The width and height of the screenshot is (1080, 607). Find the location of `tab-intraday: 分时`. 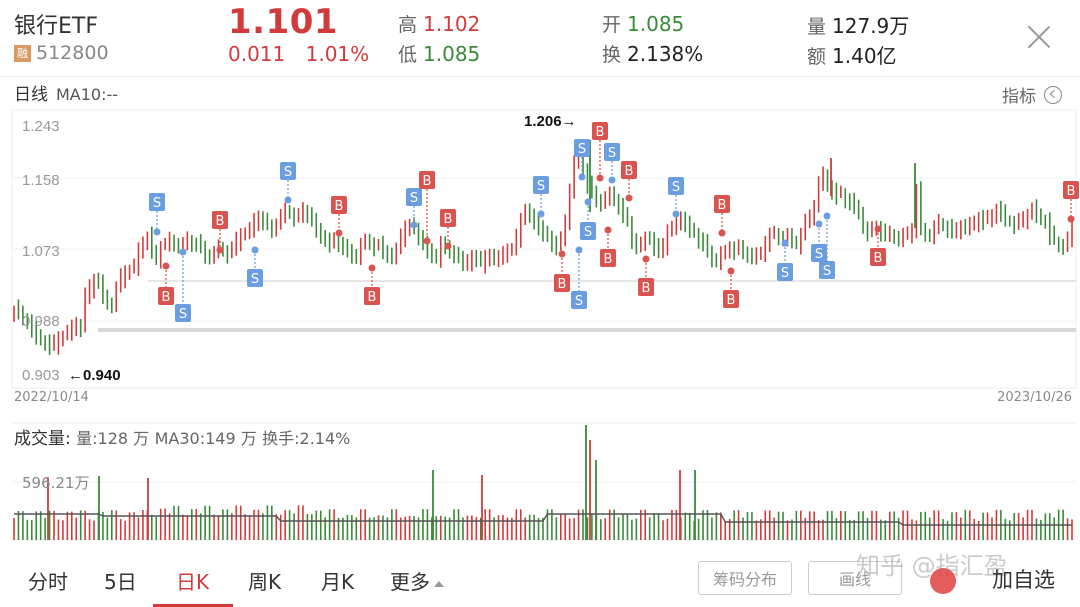

tab-intraday: 分时 is located at coordinates (48, 582).